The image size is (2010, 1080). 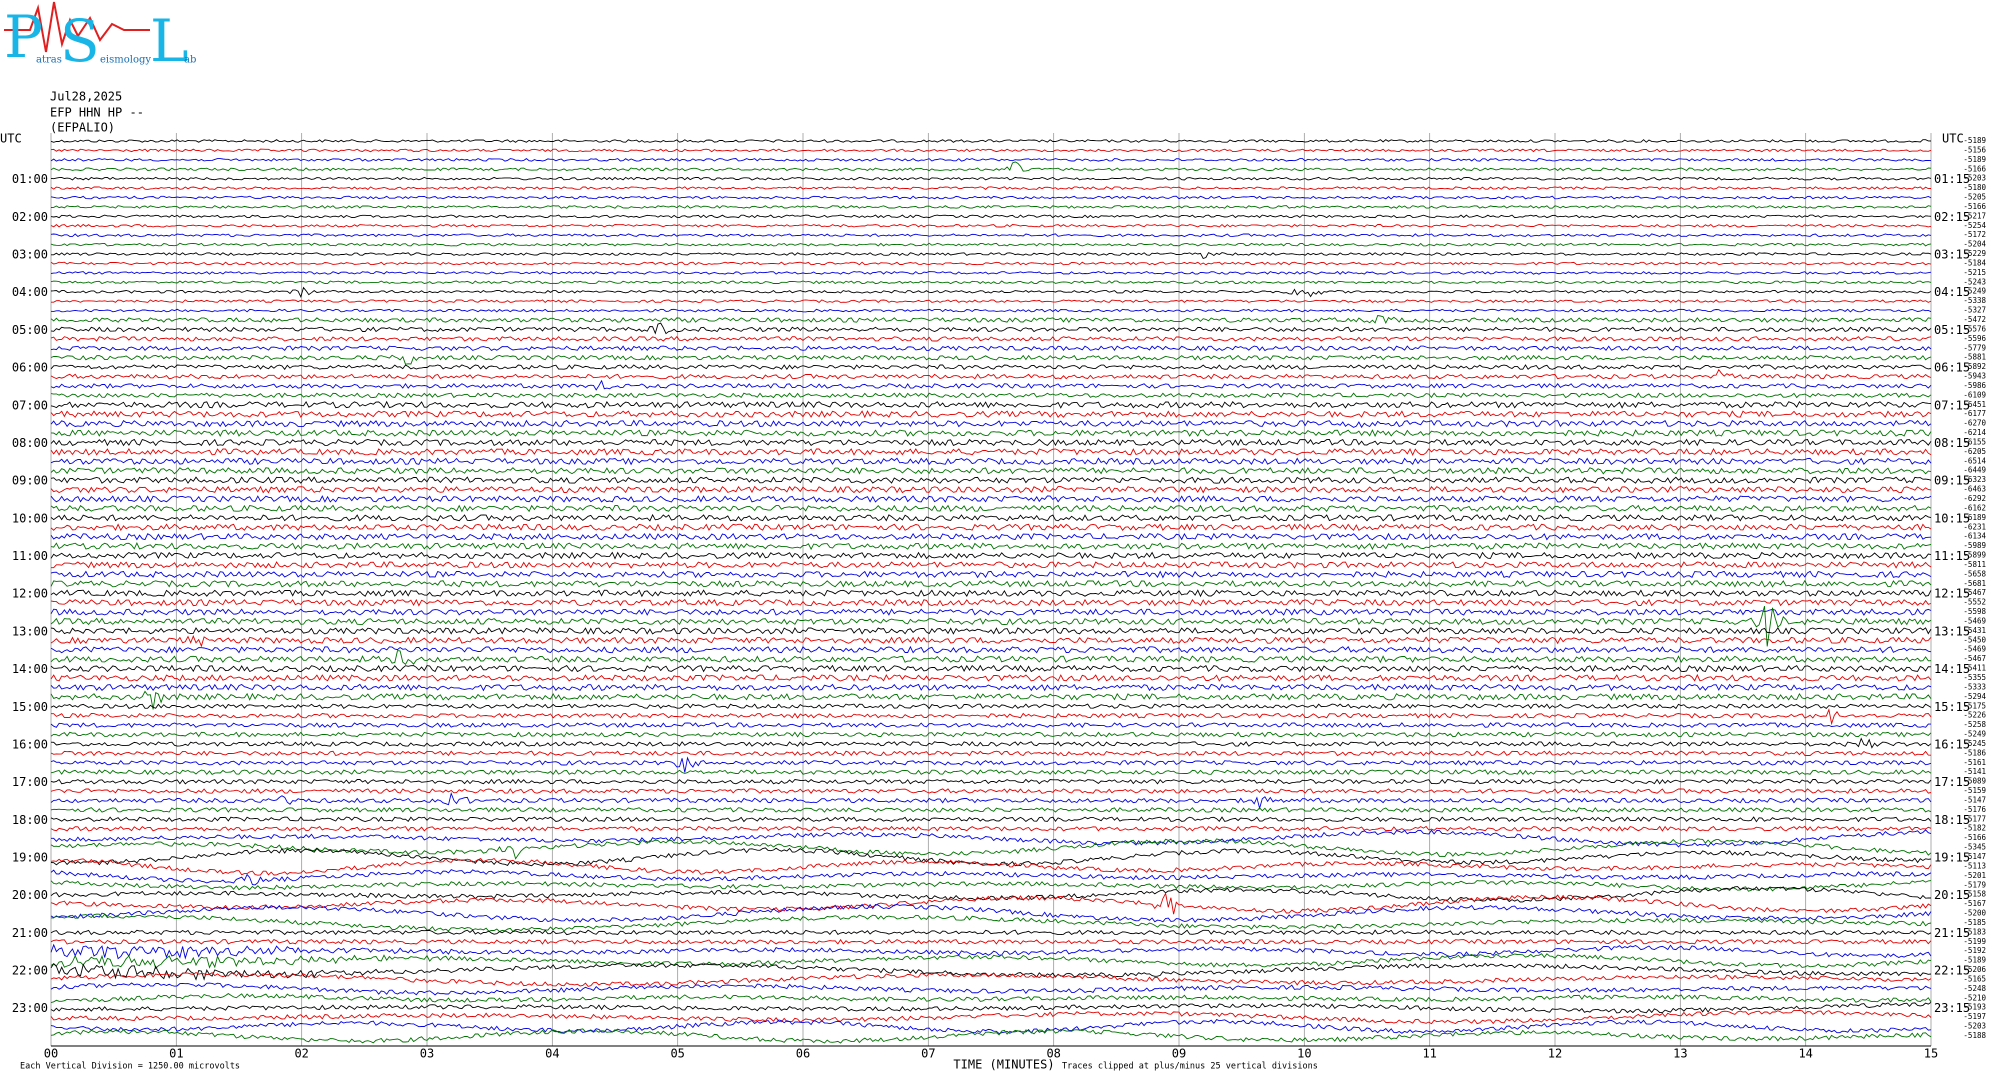 I want to click on row-offset: -6270, so click(x=1974, y=423).